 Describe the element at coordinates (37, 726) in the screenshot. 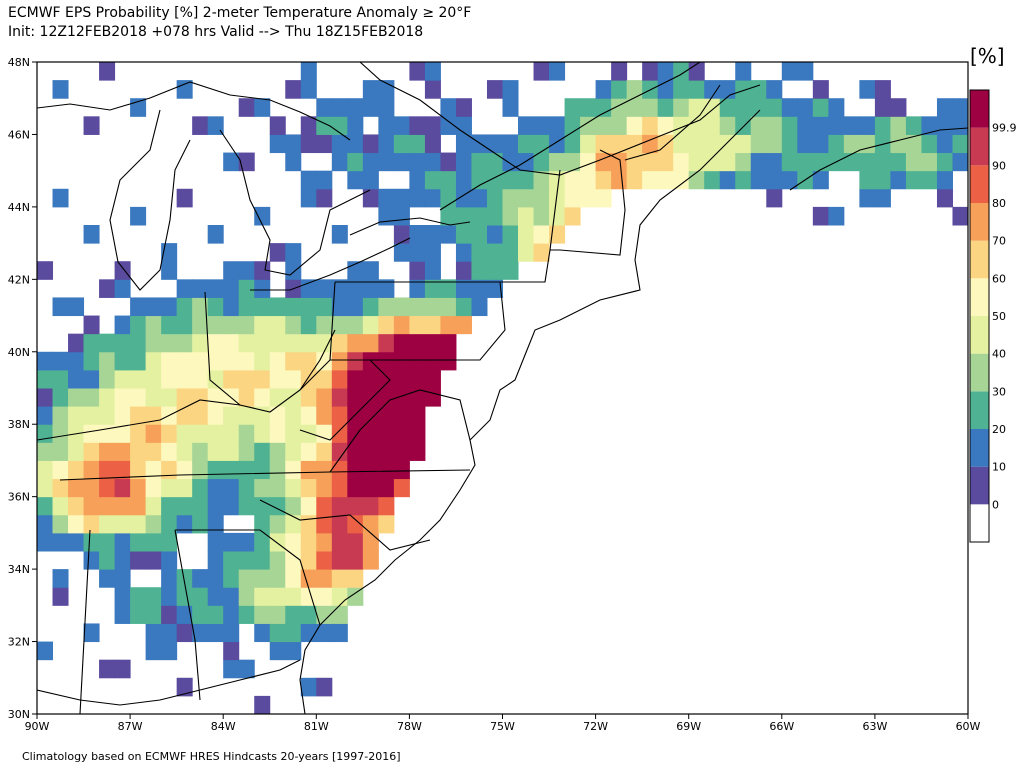

I see `lon-tick-label: 90W` at that location.